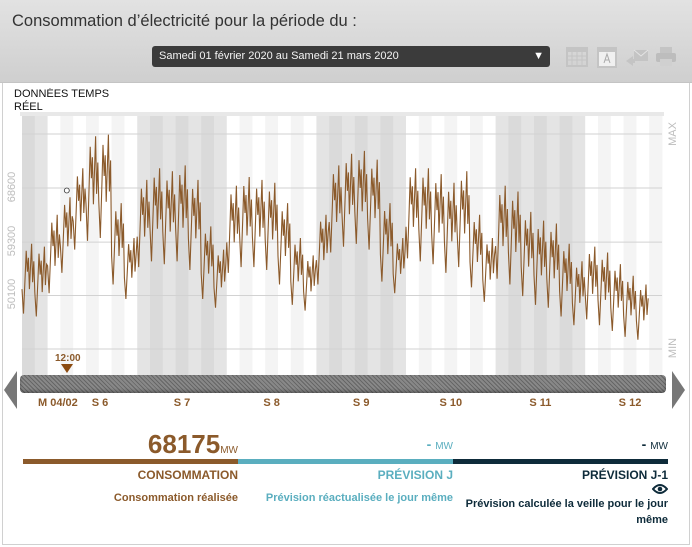 The image size is (692, 547). Describe the element at coordinates (451, 403) in the screenshot. I see `week-label: S 10` at that location.